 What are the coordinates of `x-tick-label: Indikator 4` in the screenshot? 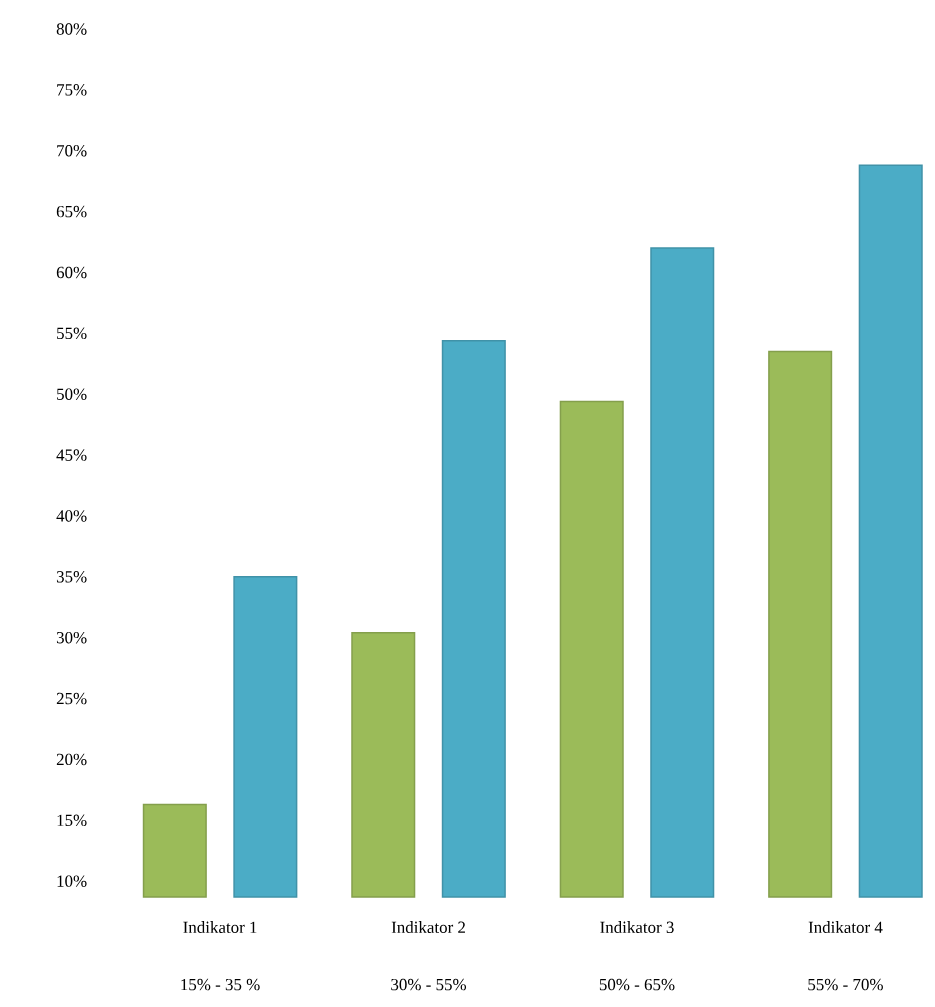 It's located at (845, 927).